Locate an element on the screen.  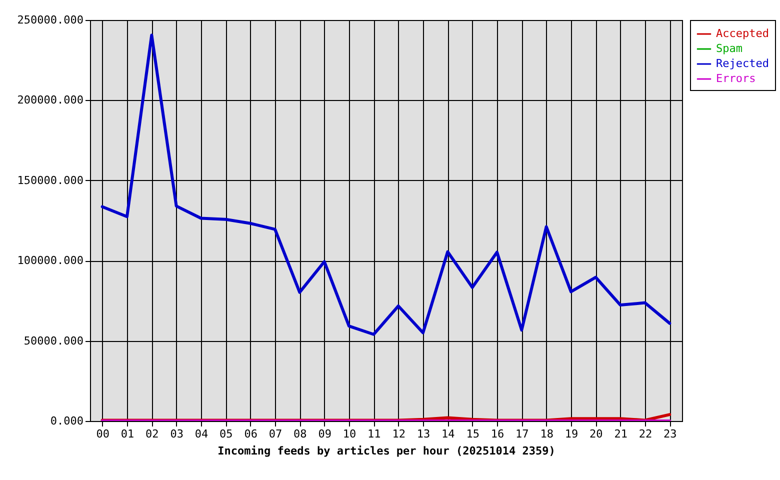
x-tick-label: 01 is located at coordinates (127, 434).